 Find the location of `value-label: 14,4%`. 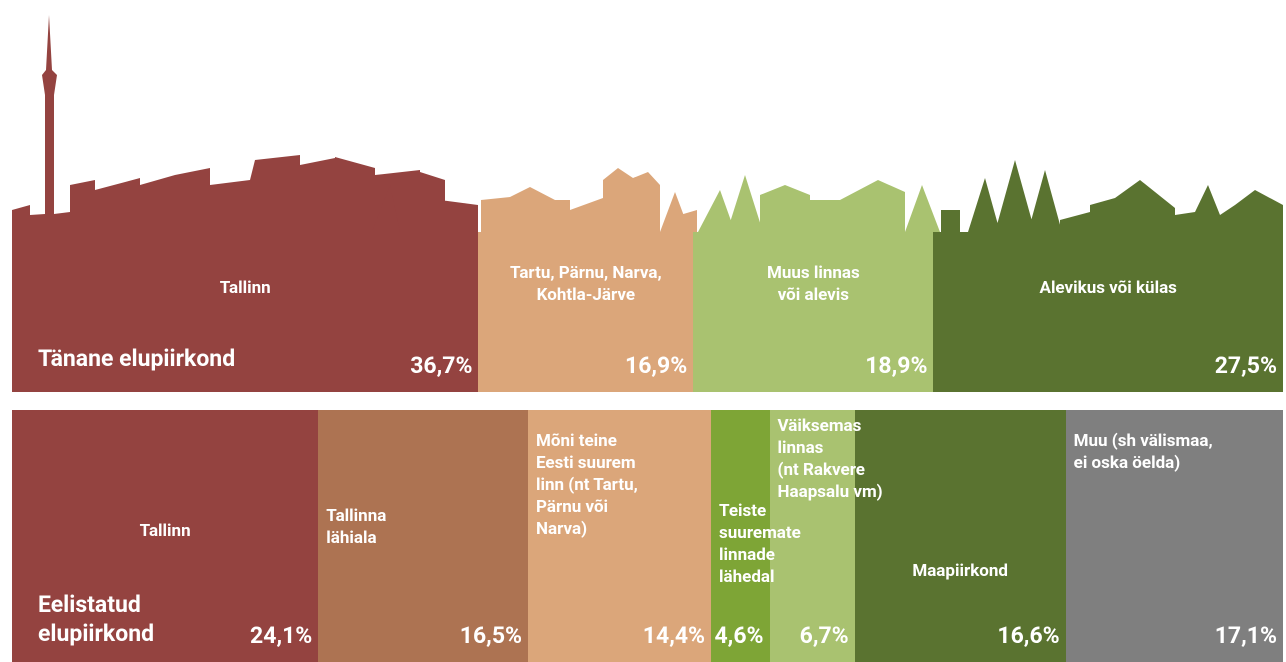

value-label: 14,4% is located at coordinates (674, 635).